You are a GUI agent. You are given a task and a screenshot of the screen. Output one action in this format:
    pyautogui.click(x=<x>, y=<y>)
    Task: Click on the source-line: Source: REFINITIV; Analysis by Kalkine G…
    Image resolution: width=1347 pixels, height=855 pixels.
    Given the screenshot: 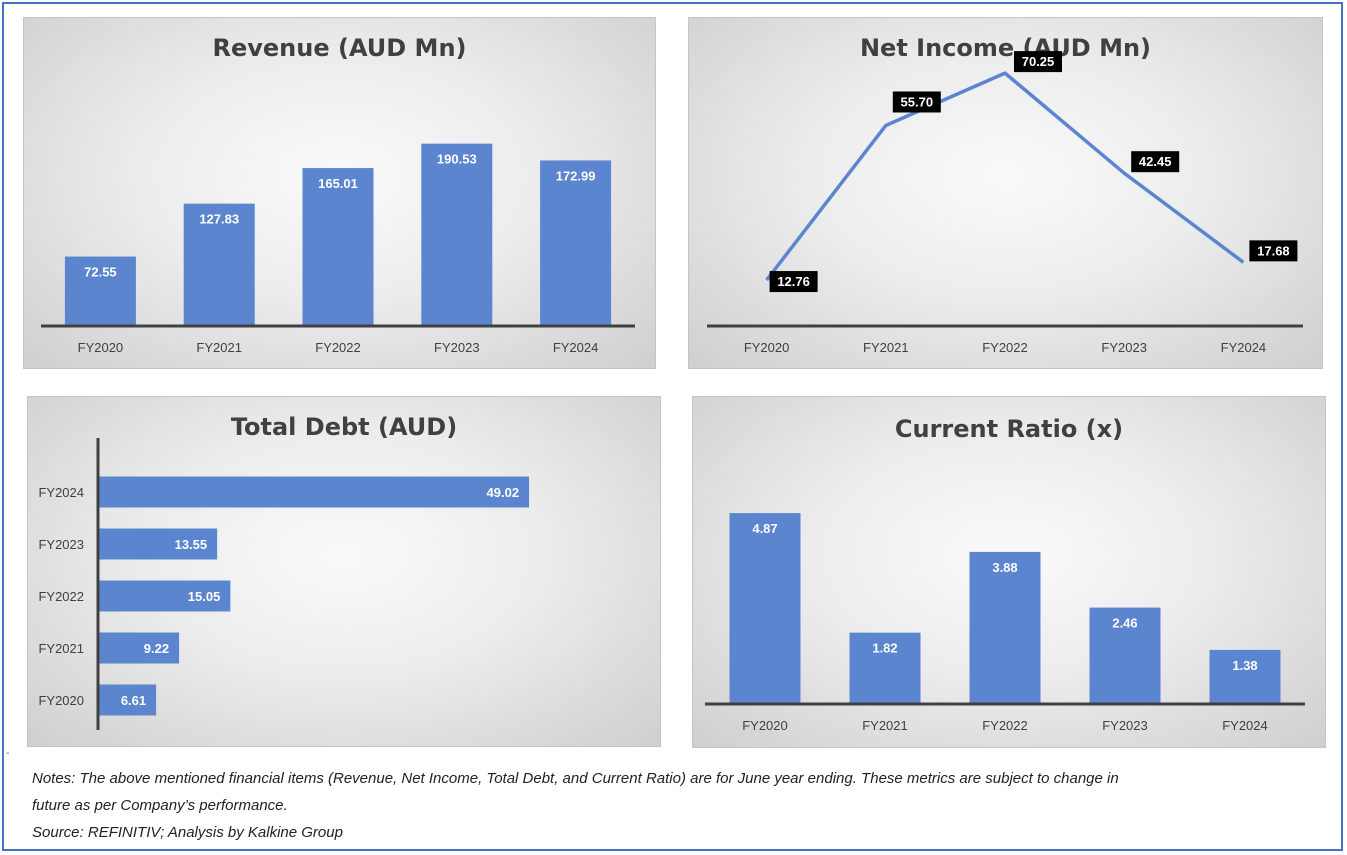 What is the action you would take?
    pyautogui.click(x=187, y=832)
    